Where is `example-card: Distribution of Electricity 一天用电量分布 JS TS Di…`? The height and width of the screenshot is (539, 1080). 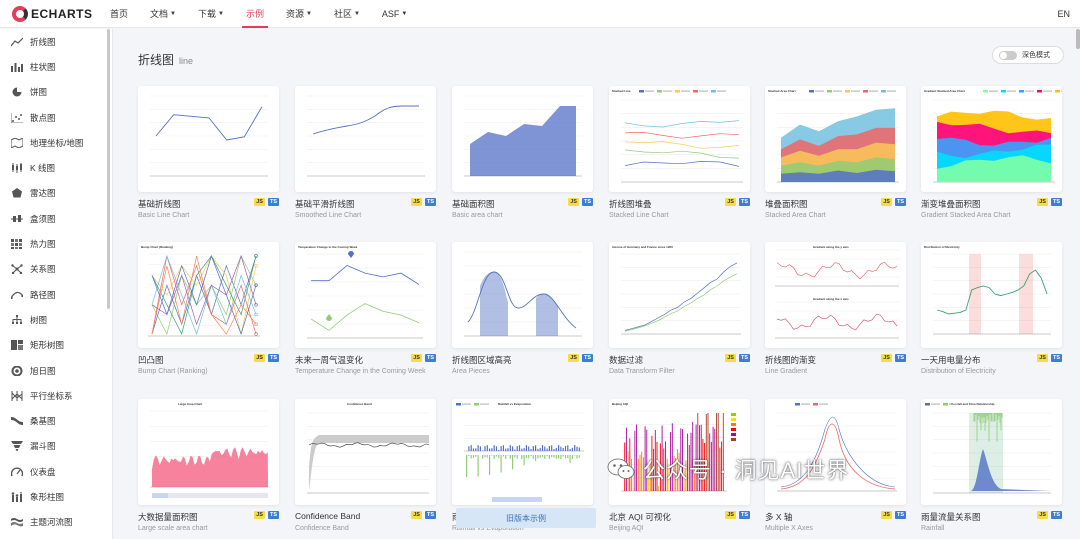 example-card: Distribution of Electricity 一天用电量分布 JS TS Di… is located at coordinates (991, 308).